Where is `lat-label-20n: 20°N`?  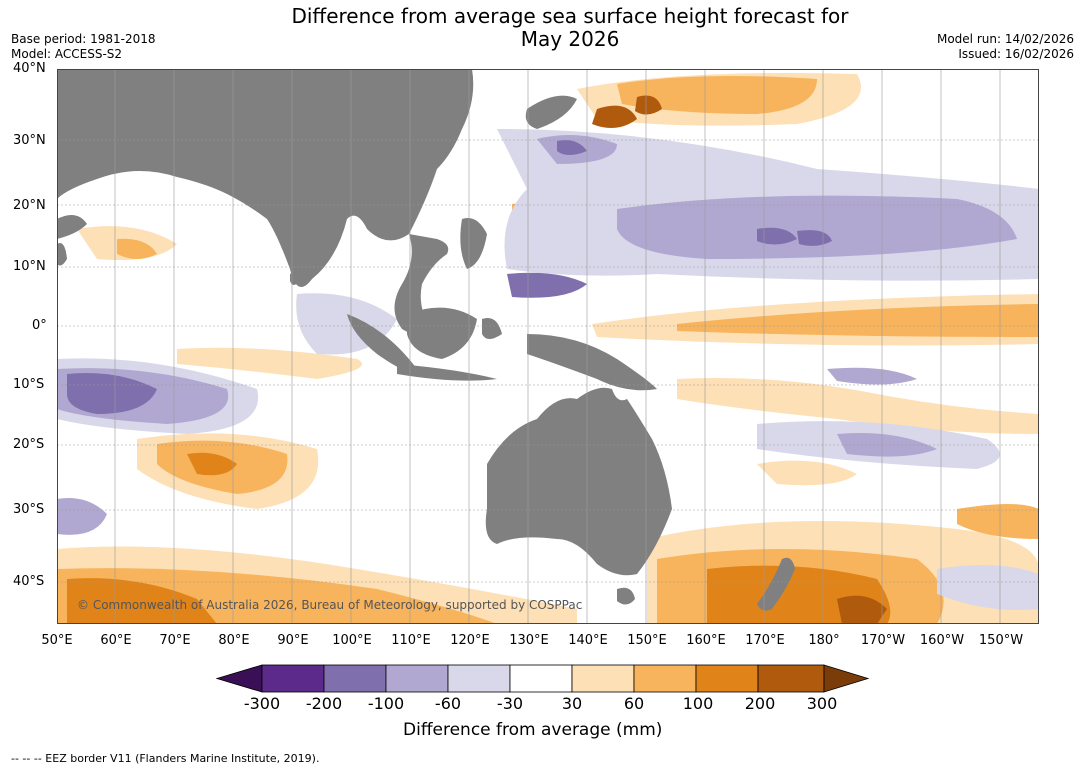 lat-label-20n: 20°N is located at coordinates (29, 205).